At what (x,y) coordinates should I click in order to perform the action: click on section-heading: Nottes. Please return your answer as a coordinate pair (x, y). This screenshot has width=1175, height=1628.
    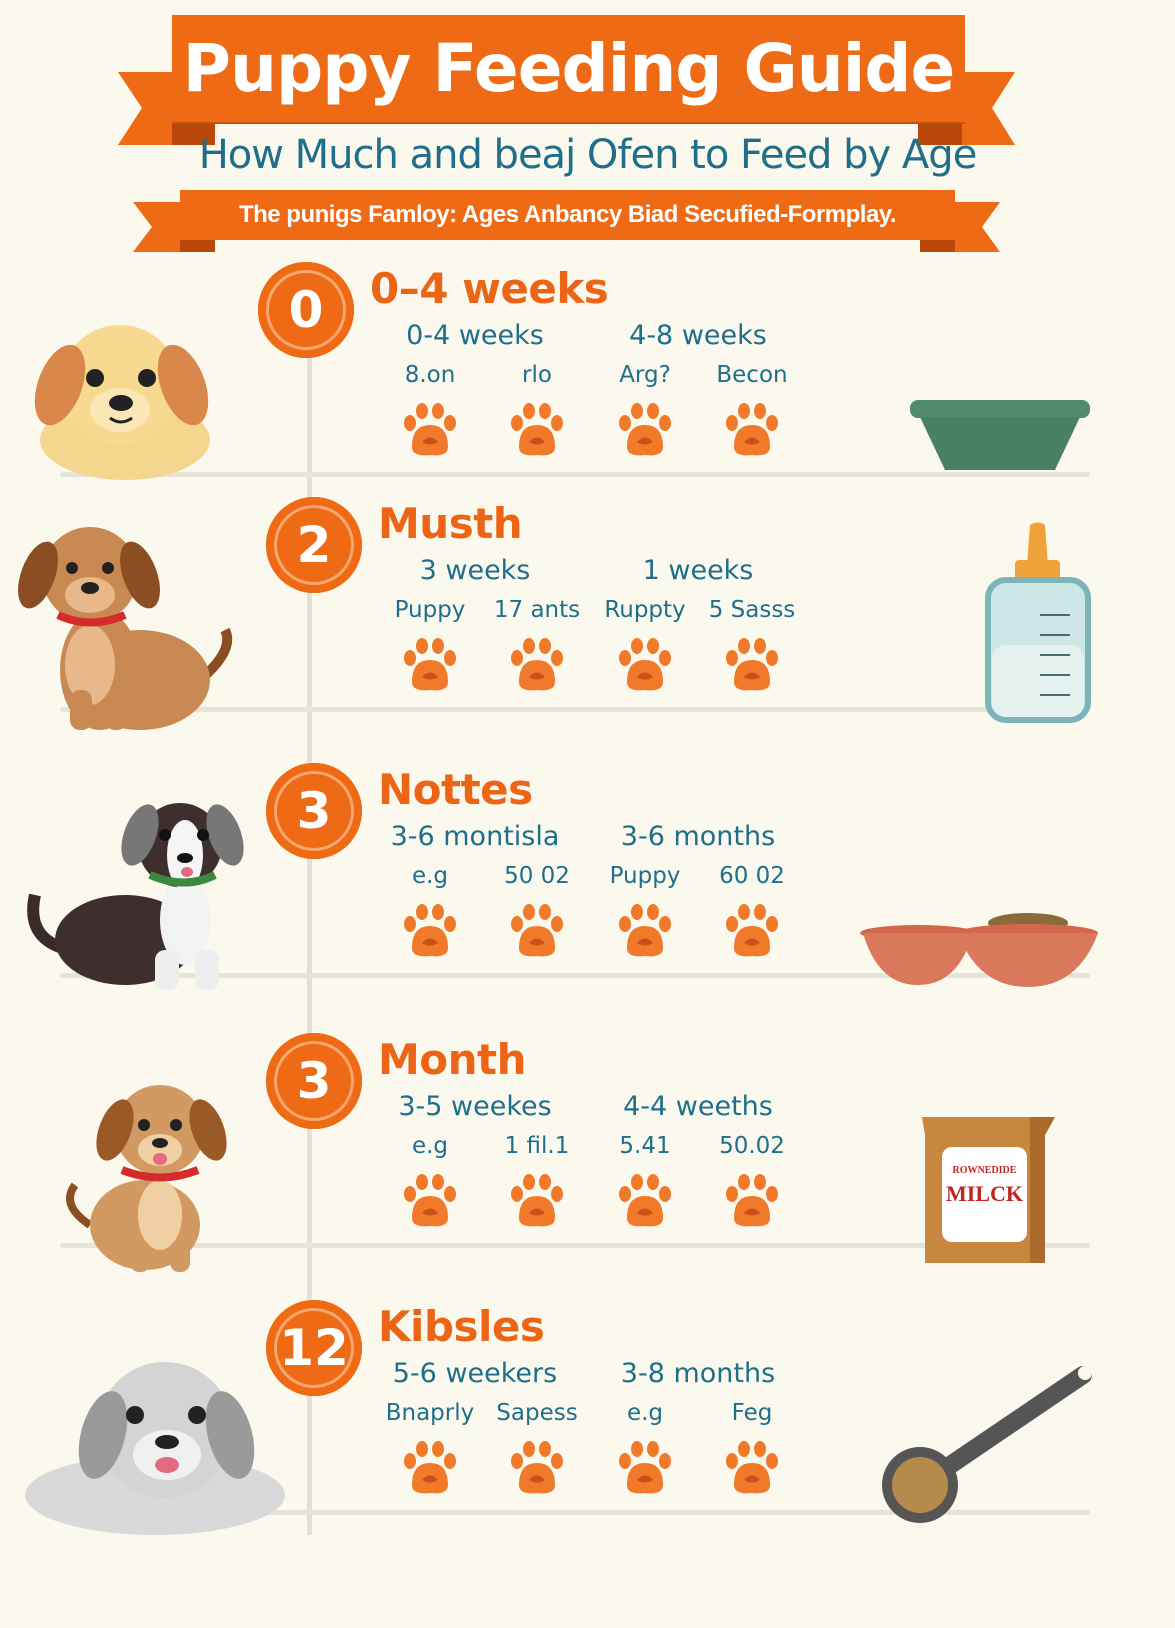
    Looking at the image, I should click on (455, 789).